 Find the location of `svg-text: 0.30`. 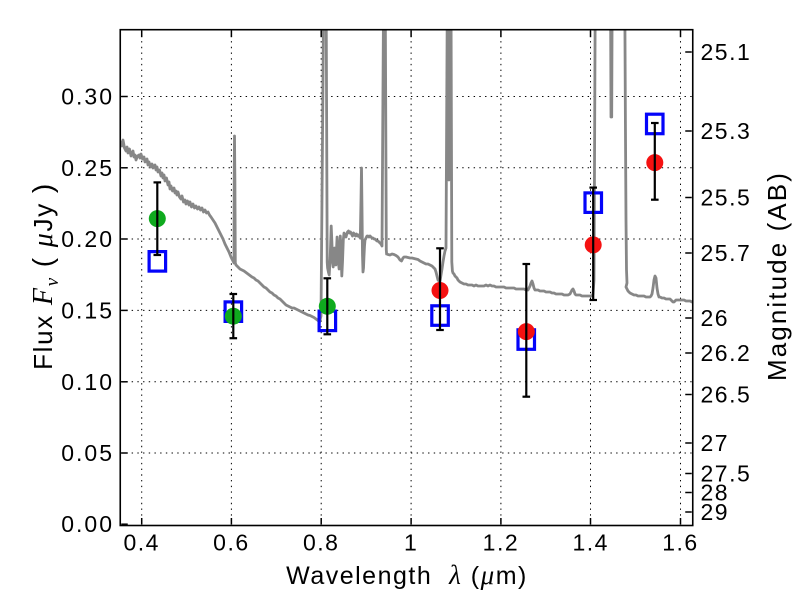

svg-text: 0.30 is located at coordinates (87, 97).